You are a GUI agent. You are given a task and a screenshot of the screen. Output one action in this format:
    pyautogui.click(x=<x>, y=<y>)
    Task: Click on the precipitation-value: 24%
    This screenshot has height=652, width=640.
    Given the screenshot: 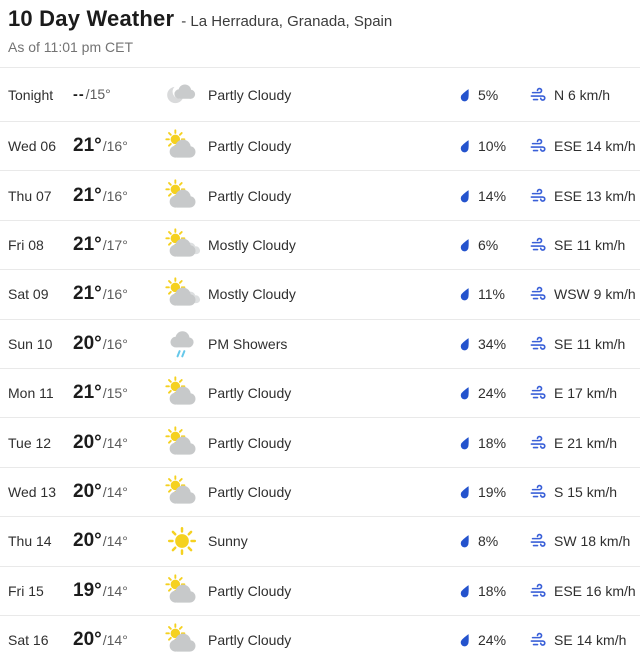 What is the action you would take?
    pyautogui.click(x=492, y=393)
    